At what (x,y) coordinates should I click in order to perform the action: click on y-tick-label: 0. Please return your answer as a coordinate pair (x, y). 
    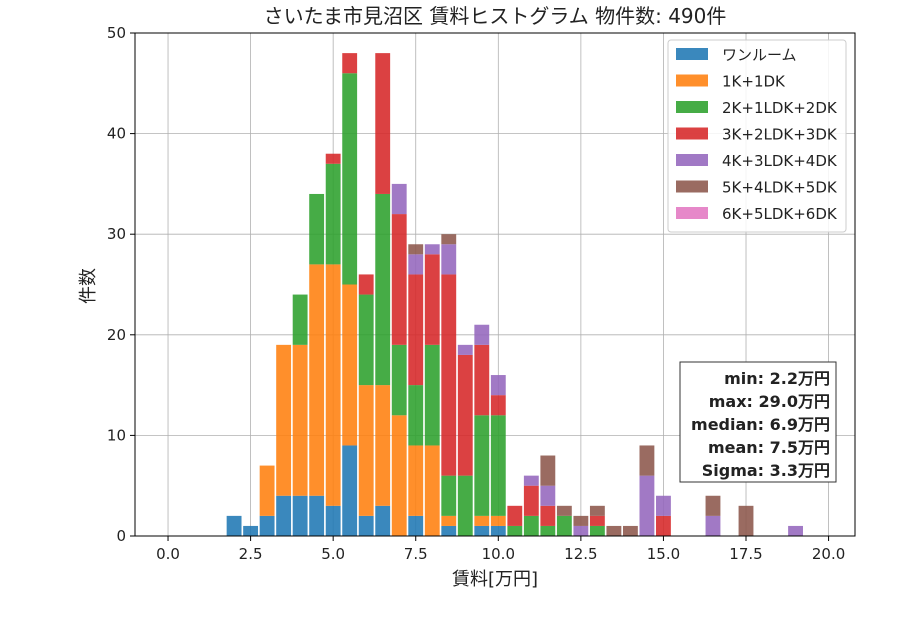
    Looking at the image, I should click on (121, 536).